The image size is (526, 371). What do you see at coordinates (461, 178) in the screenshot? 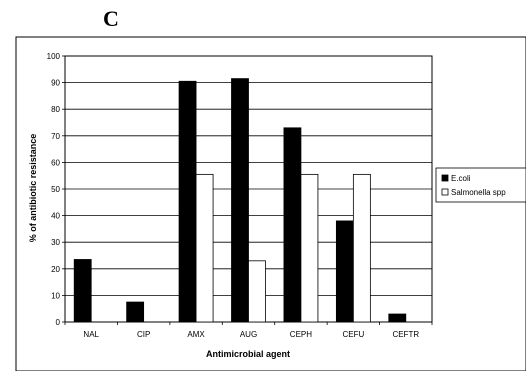
I see `legend-label-ecoli: E.coli` at bounding box center [461, 178].